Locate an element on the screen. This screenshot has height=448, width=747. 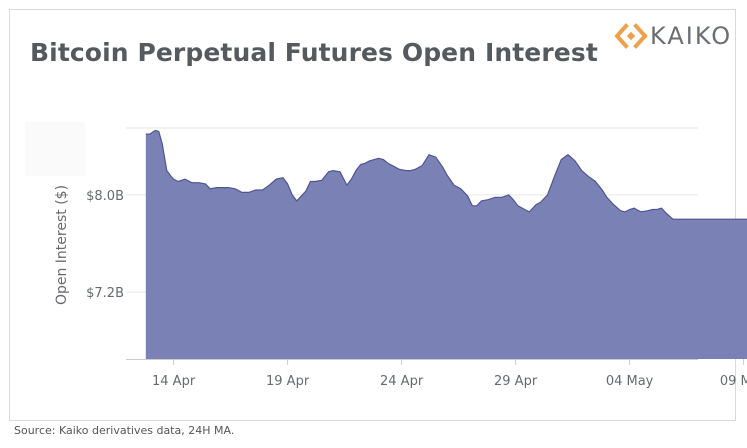
x-tick-label: 19 Apr is located at coordinates (288, 381).